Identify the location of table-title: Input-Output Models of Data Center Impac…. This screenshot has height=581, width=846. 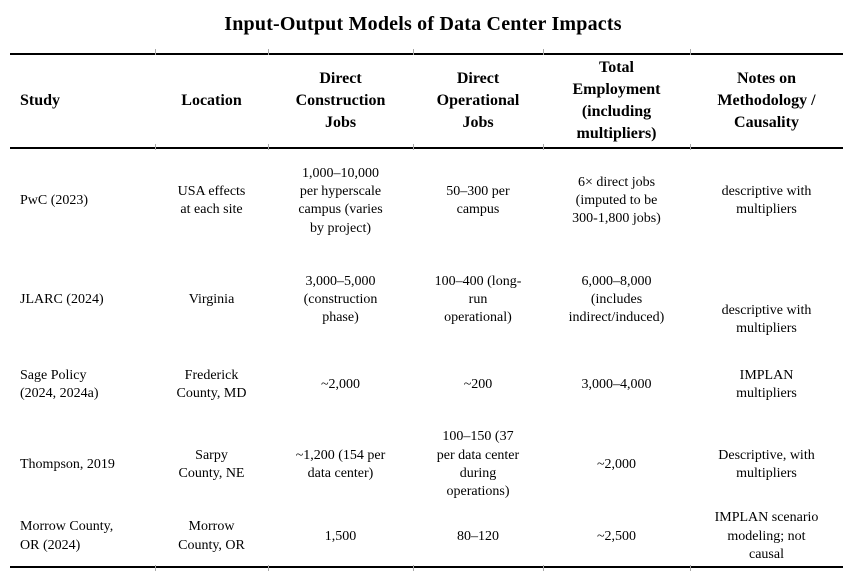
(423, 24).